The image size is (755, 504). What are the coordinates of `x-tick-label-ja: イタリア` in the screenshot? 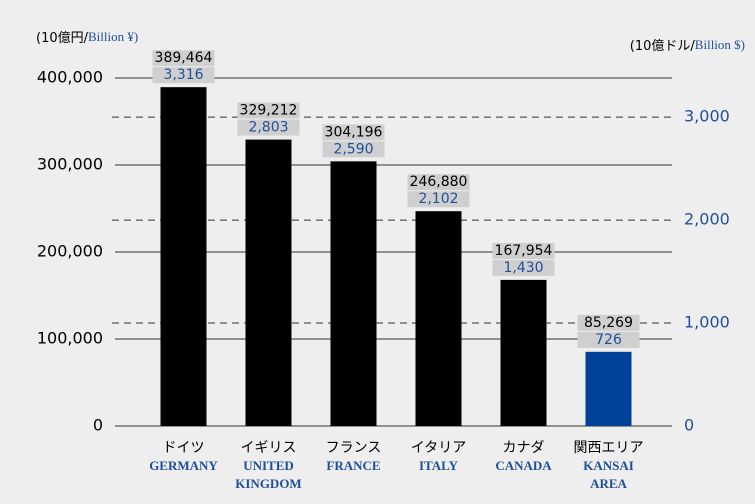 It's located at (438, 448).